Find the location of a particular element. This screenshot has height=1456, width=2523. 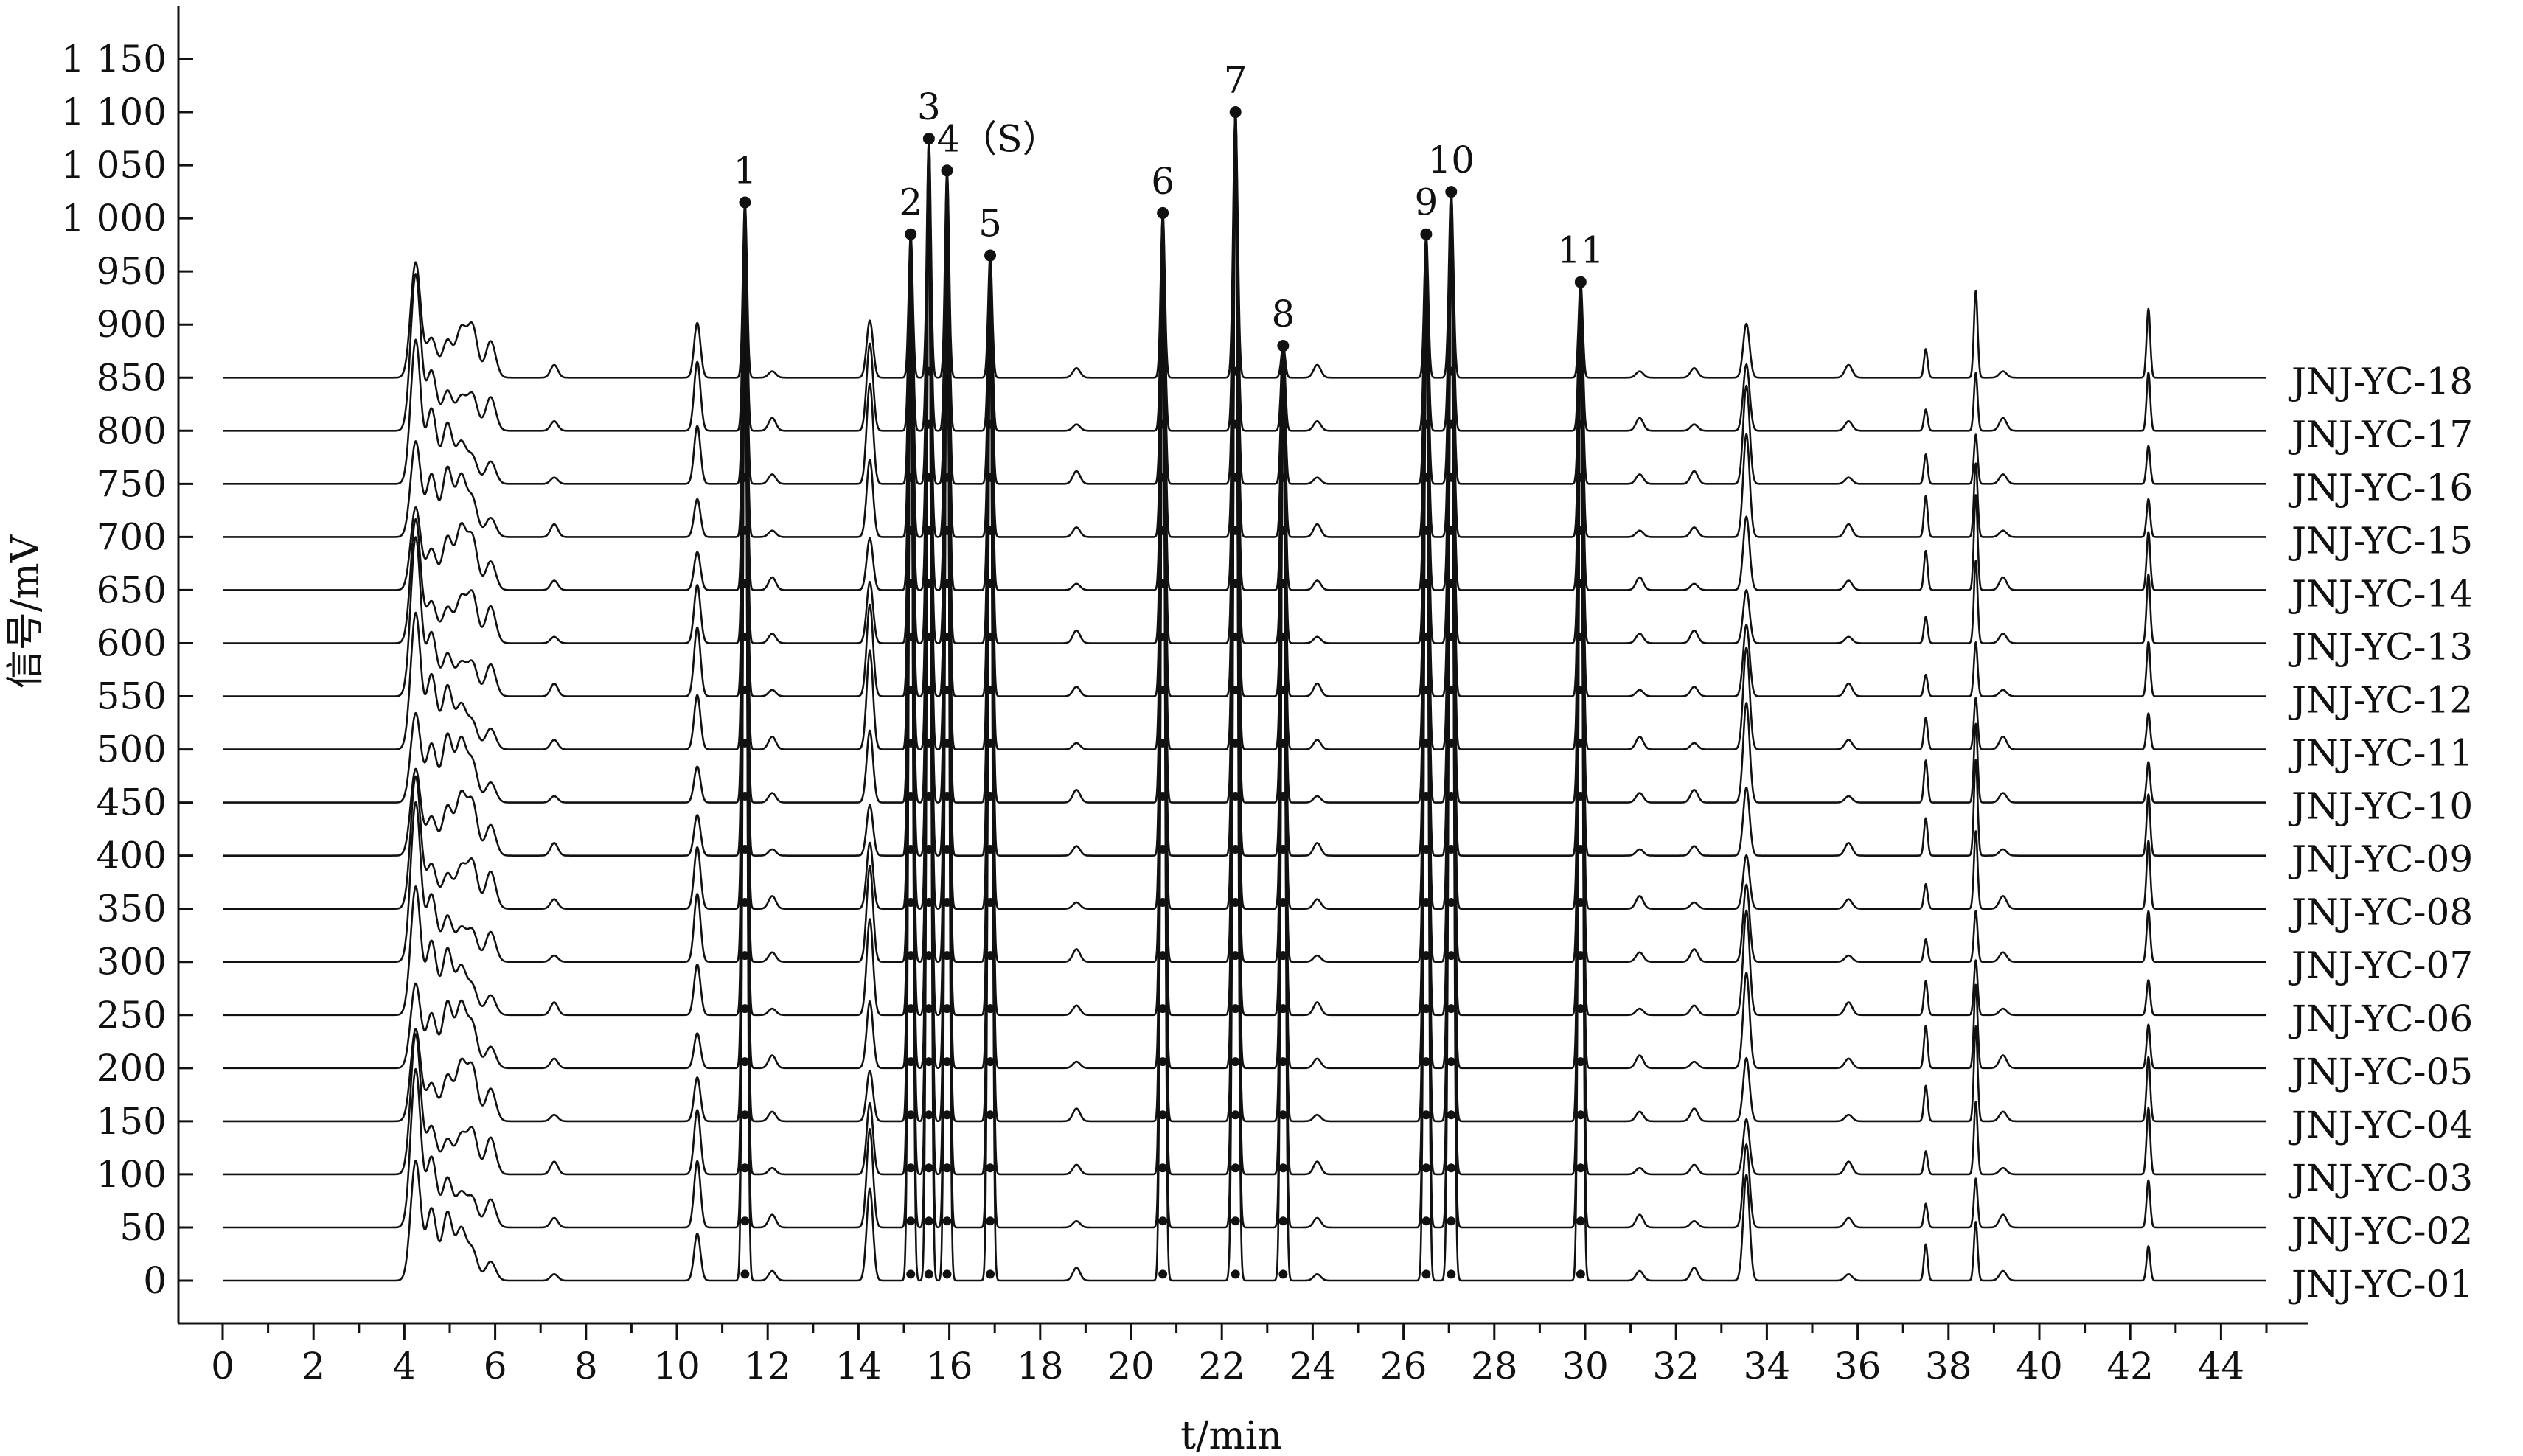

x-axis-title: t/min is located at coordinates (1231, 1435).